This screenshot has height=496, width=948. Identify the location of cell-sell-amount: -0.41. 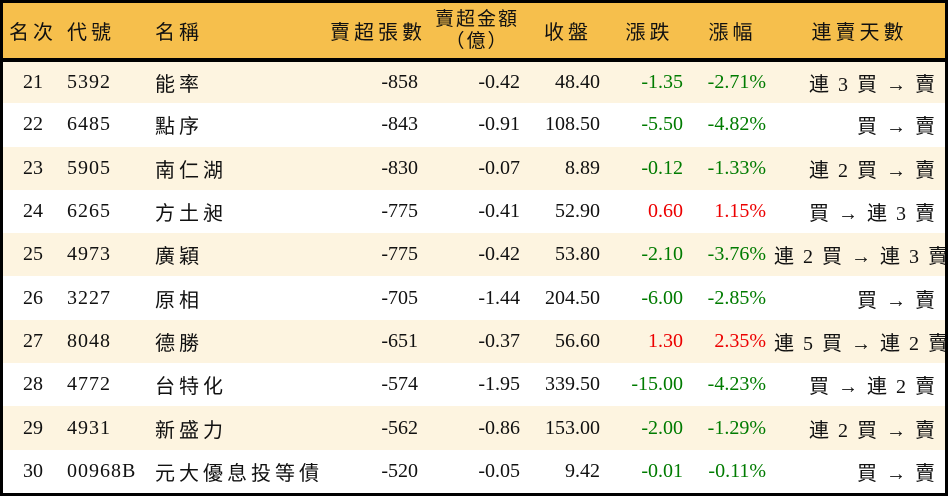
(499, 211).